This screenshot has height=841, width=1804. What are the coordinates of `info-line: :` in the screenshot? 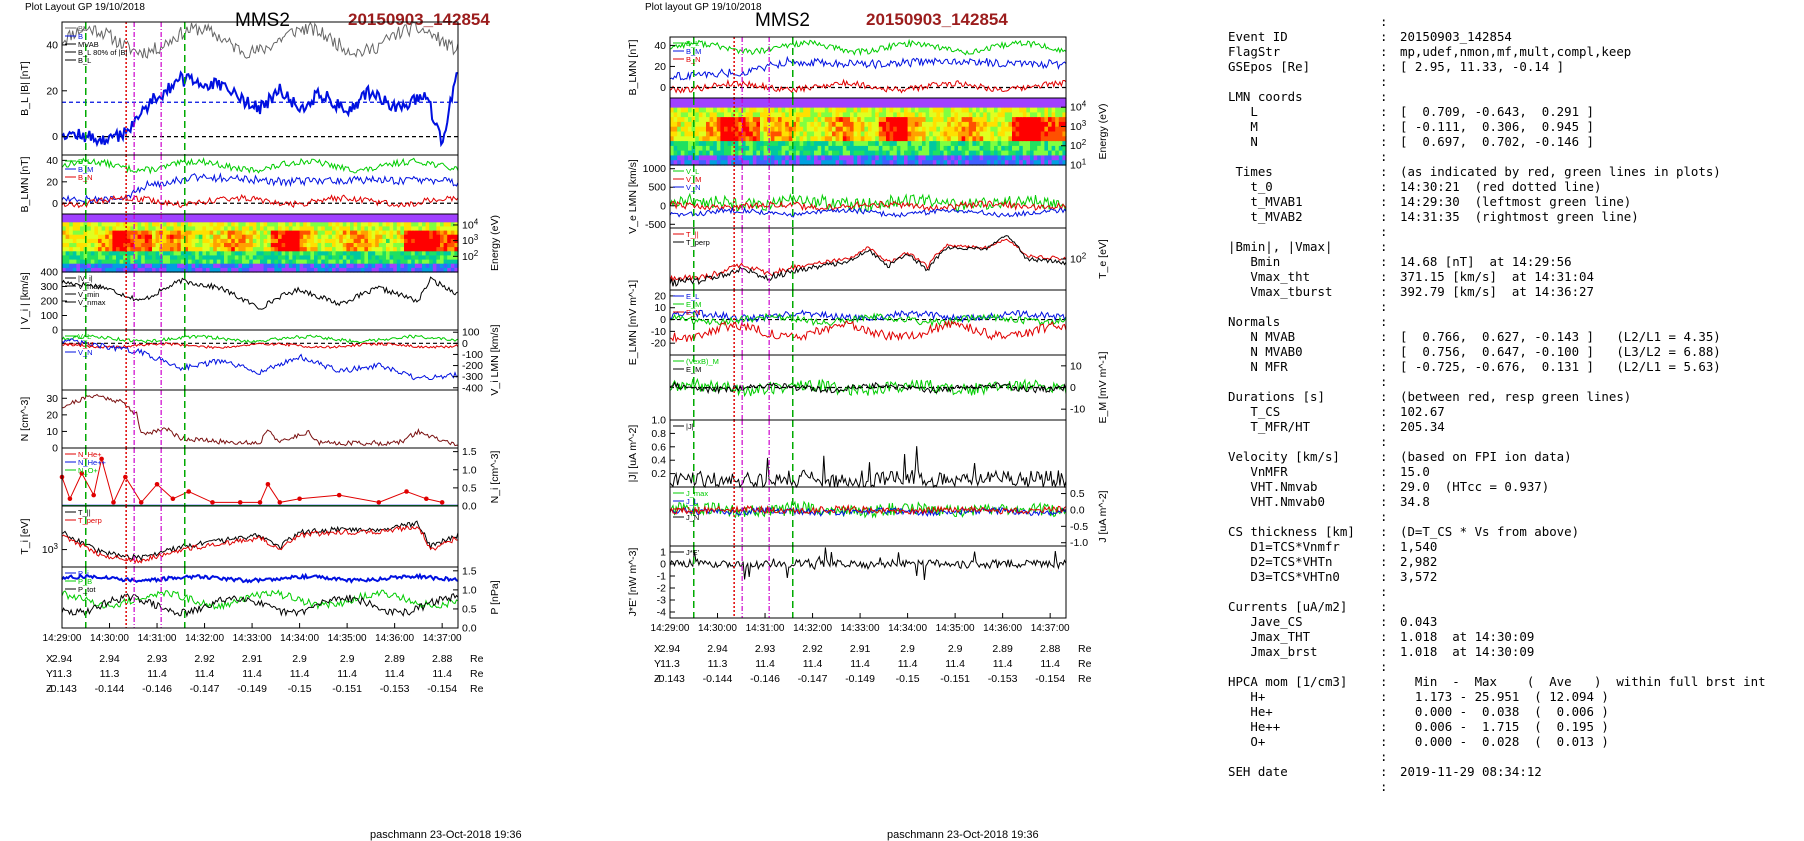 It's located at (1513, 231).